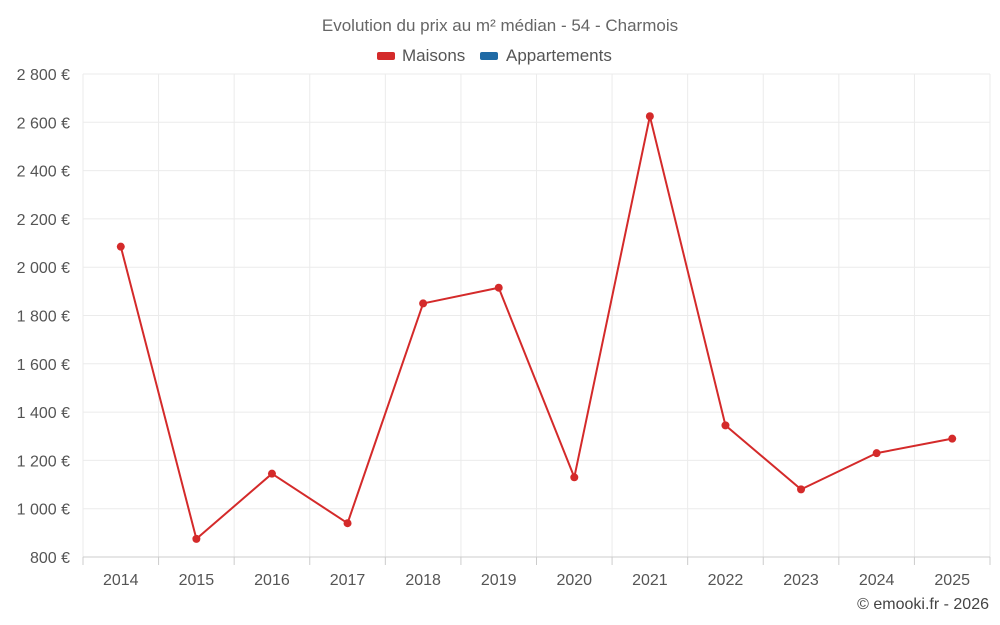 Image resolution: width=1000 pixels, height=625 pixels. What do you see at coordinates (489, 56) in the screenshot?
I see `legend-swatch-appartements` at bounding box center [489, 56].